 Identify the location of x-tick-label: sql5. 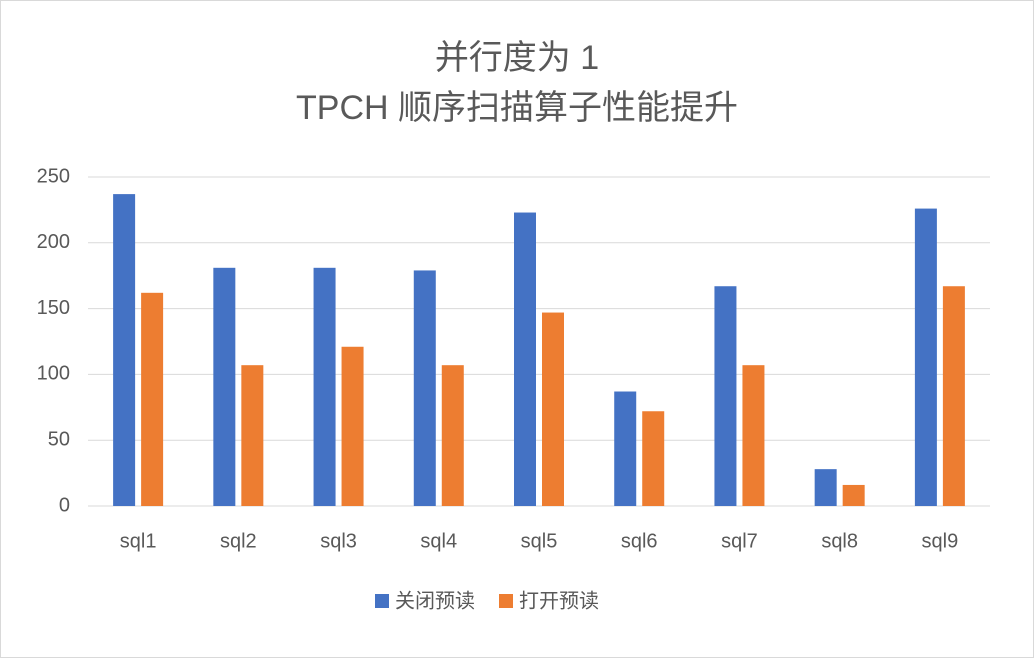
(539, 541).